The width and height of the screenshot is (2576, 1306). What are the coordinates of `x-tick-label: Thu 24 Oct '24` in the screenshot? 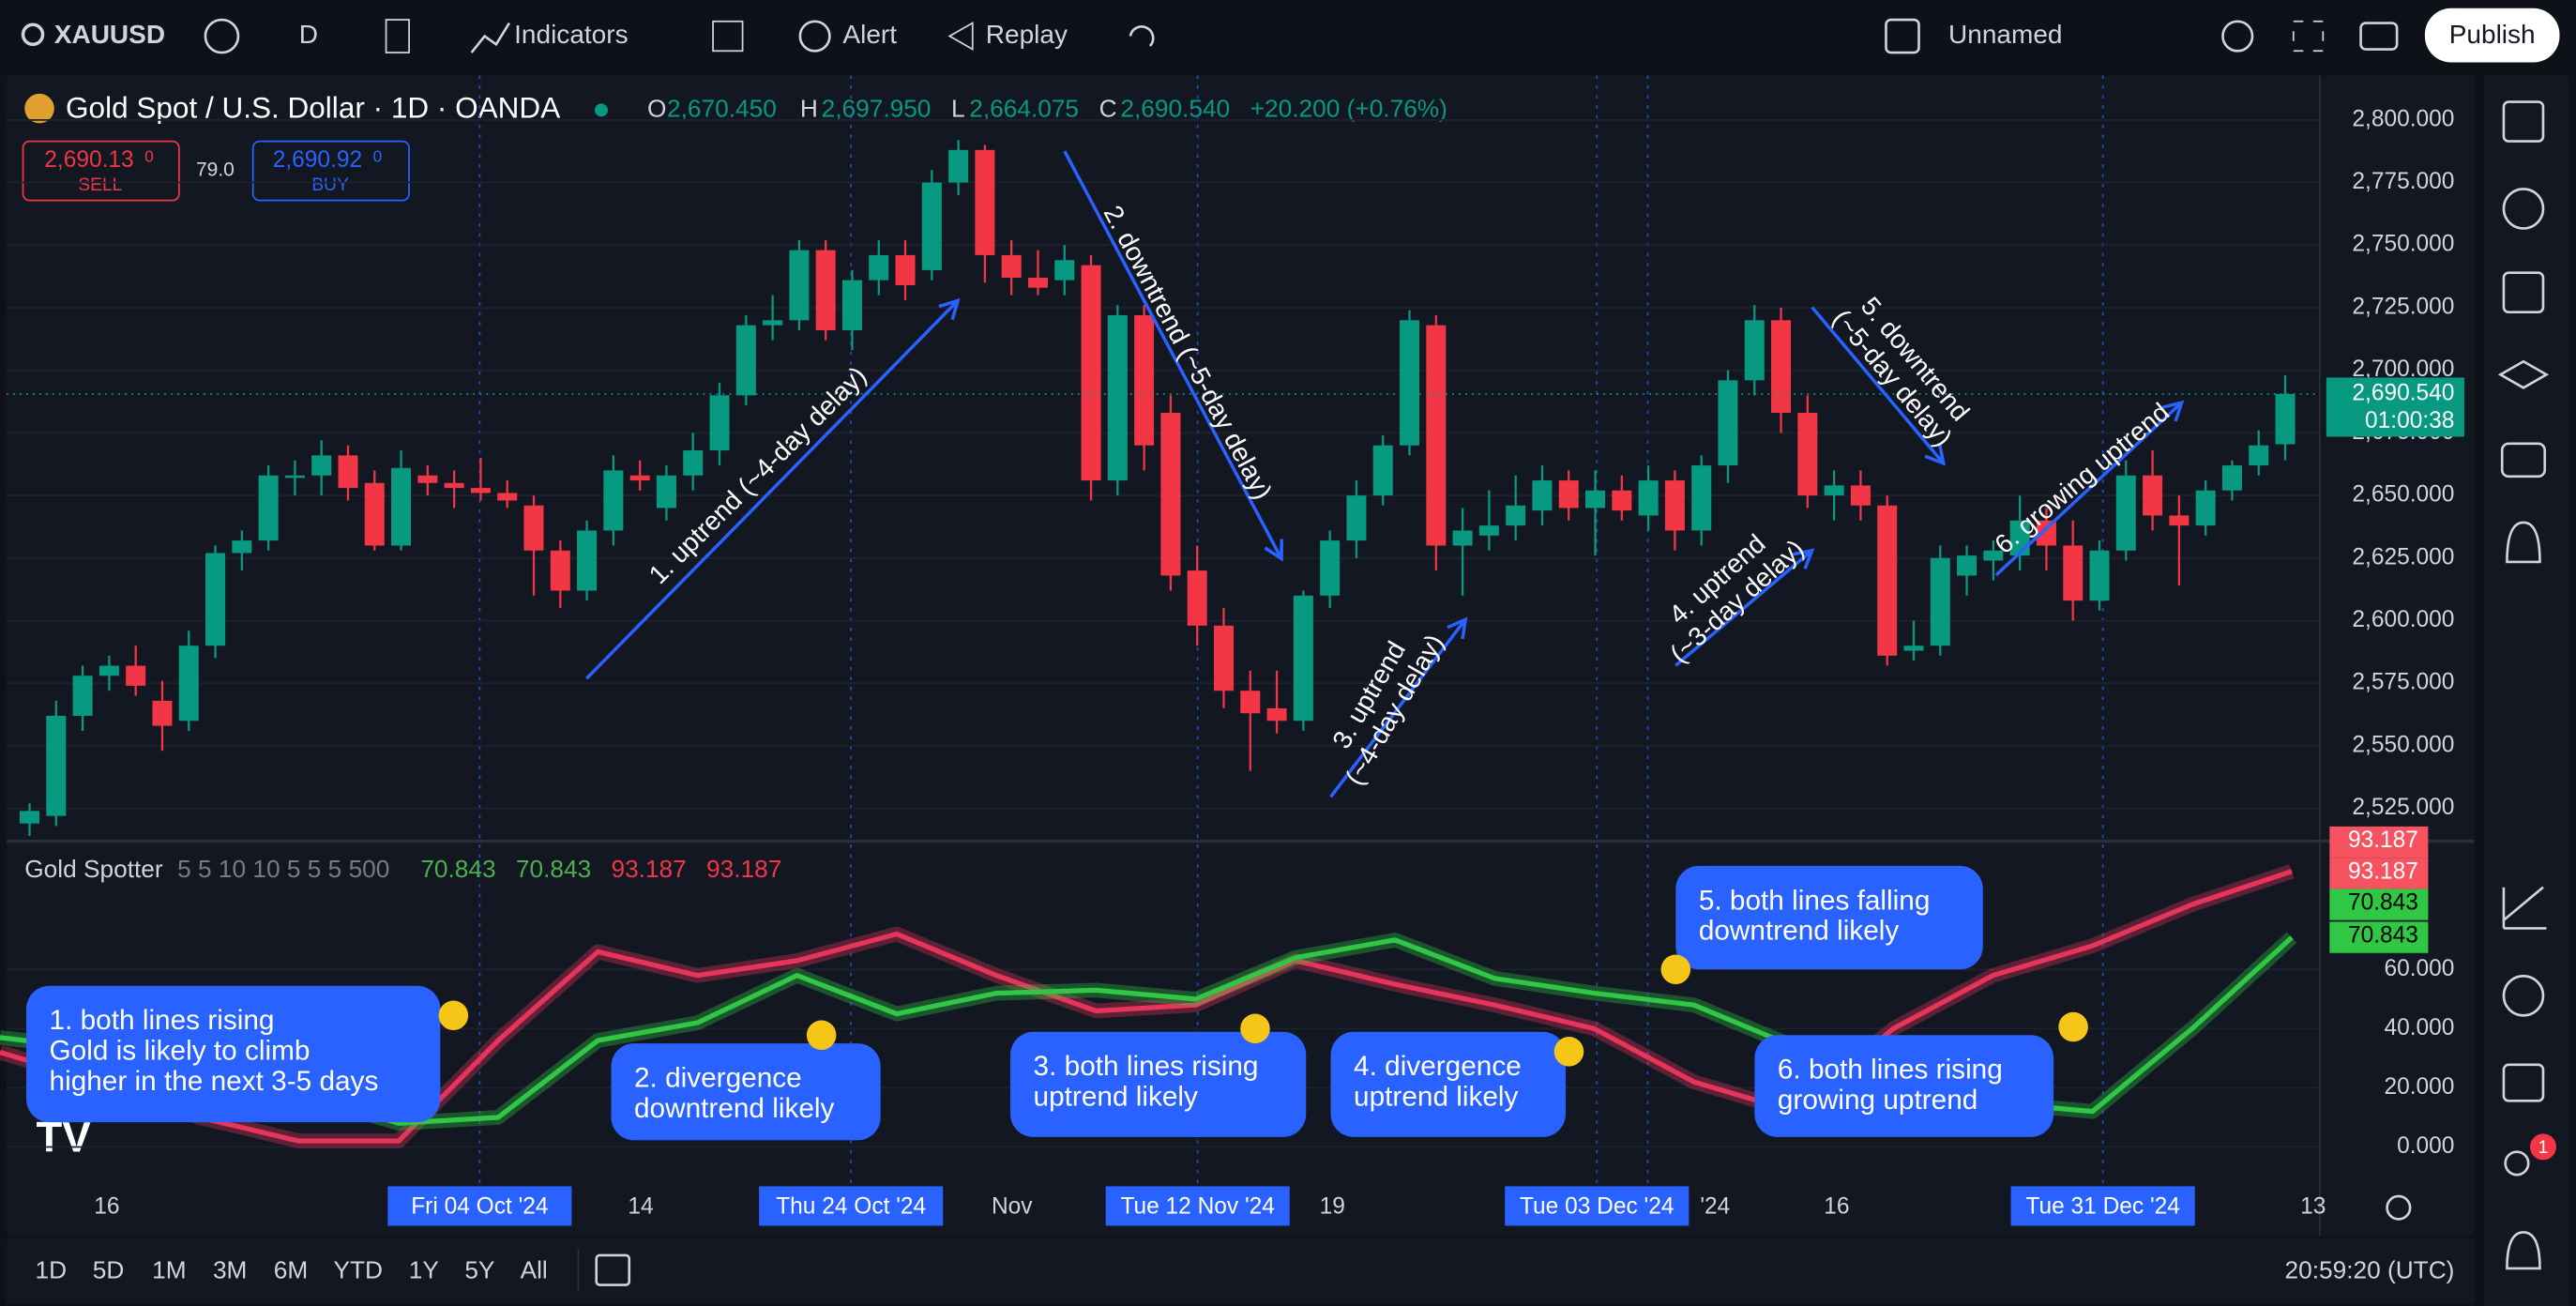 It's located at (851, 1207).